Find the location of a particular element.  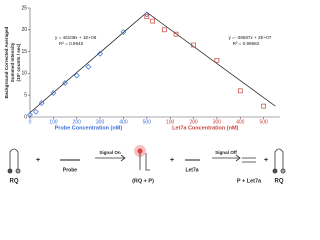

diagram-label: Signal Off is located at coordinates (226, 152).